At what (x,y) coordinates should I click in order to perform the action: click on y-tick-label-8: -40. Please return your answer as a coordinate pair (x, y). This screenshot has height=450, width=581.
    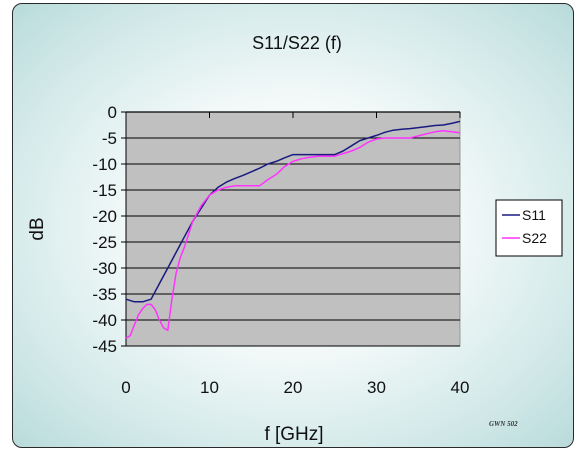
    Looking at the image, I should click on (104, 320).